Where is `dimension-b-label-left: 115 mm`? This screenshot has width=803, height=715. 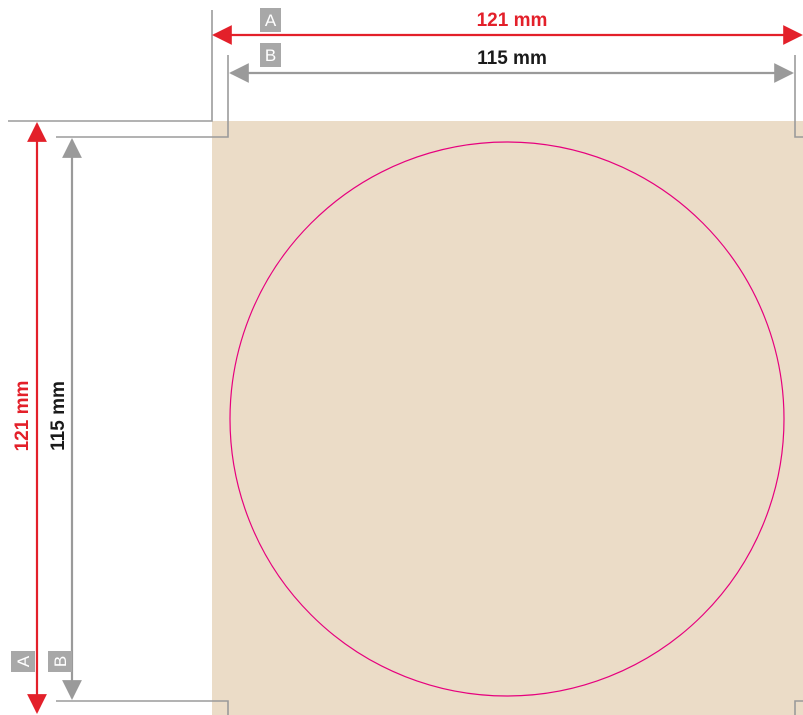
dimension-b-label-left: 115 mm is located at coordinates (58, 416).